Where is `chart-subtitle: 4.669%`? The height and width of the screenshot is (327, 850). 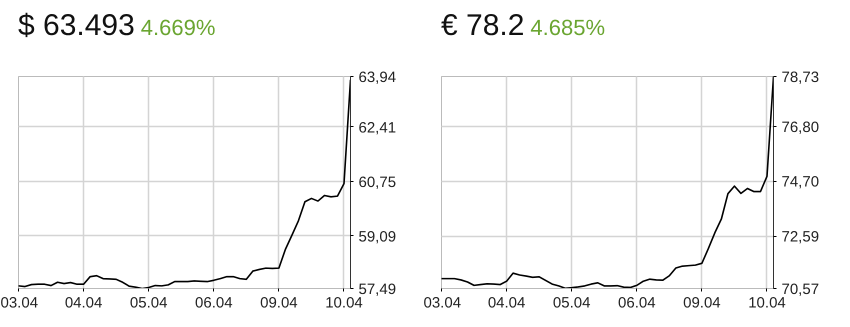
chart-subtitle: 4.669% is located at coordinates (178, 27).